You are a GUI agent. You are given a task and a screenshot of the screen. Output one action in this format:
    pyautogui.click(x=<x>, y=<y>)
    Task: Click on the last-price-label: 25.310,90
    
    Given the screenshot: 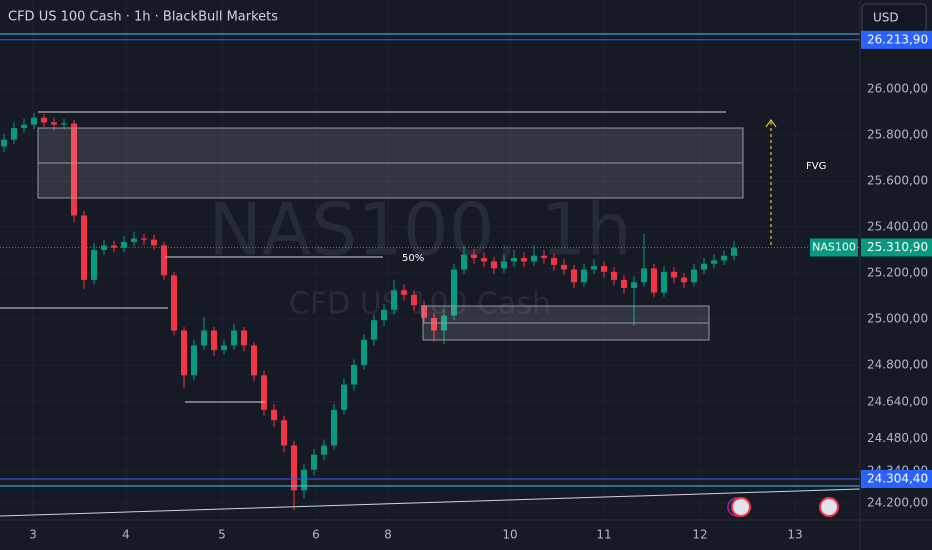 What is the action you would take?
    pyautogui.click(x=897, y=247)
    